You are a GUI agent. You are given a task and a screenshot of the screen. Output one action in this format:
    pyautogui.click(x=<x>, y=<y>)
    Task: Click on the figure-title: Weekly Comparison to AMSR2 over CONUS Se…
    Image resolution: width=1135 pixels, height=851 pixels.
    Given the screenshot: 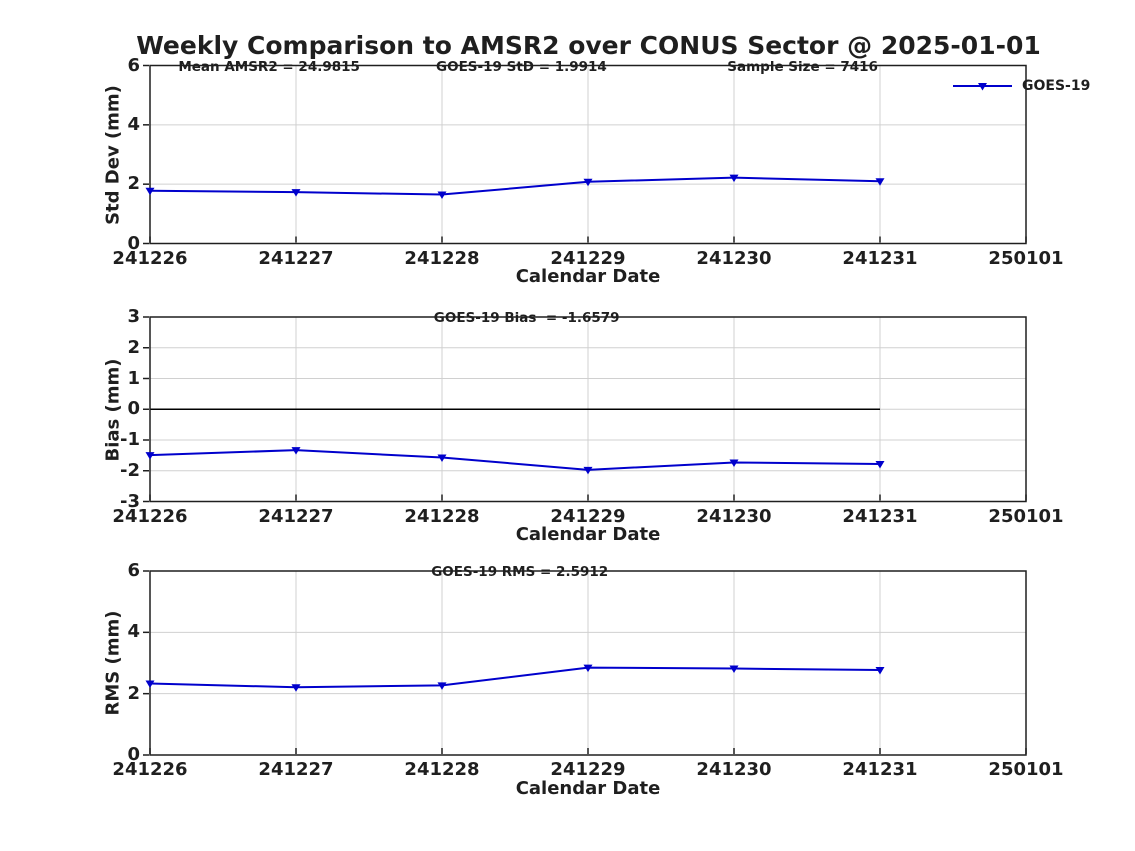 What is the action you would take?
    pyautogui.click(x=588, y=45)
    